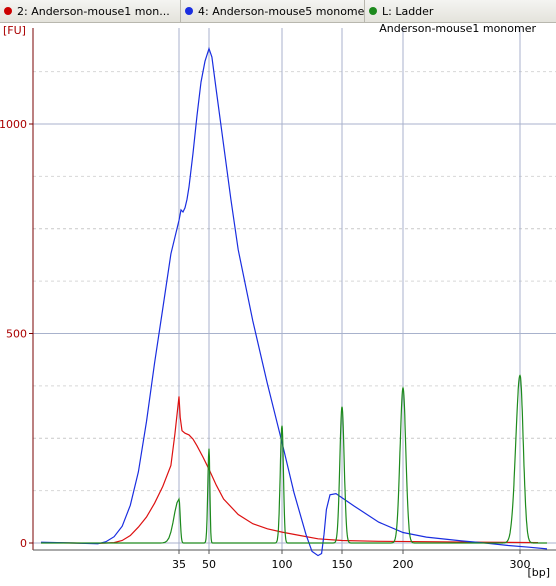 This screenshot has height=586, width=556. I want to click on x-tick-label: 100, so click(282, 564).